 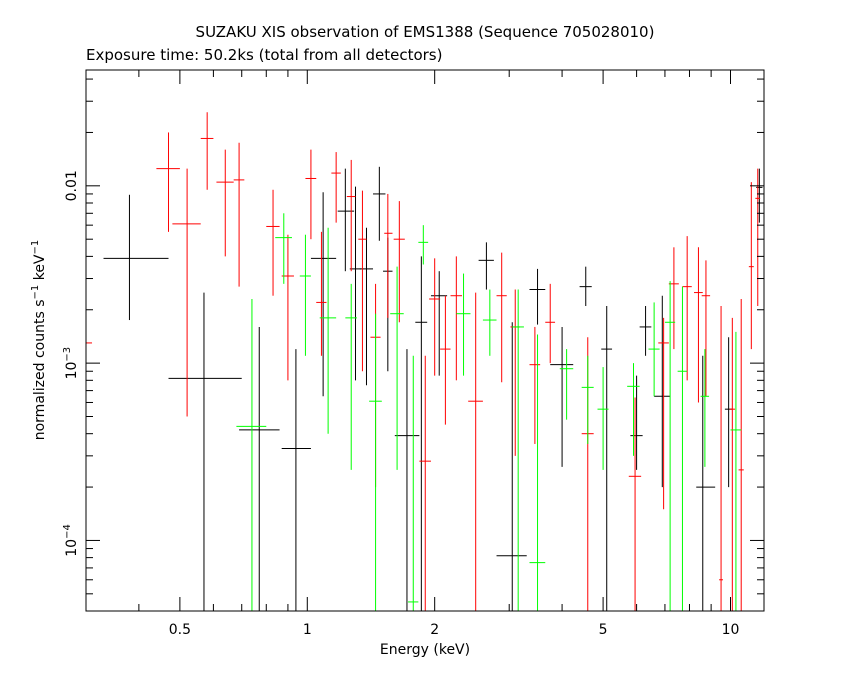 What do you see at coordinates (71, 363) in the screenshot?
I see `y-tick-label: 10−3` at bounding box center [71, 363].